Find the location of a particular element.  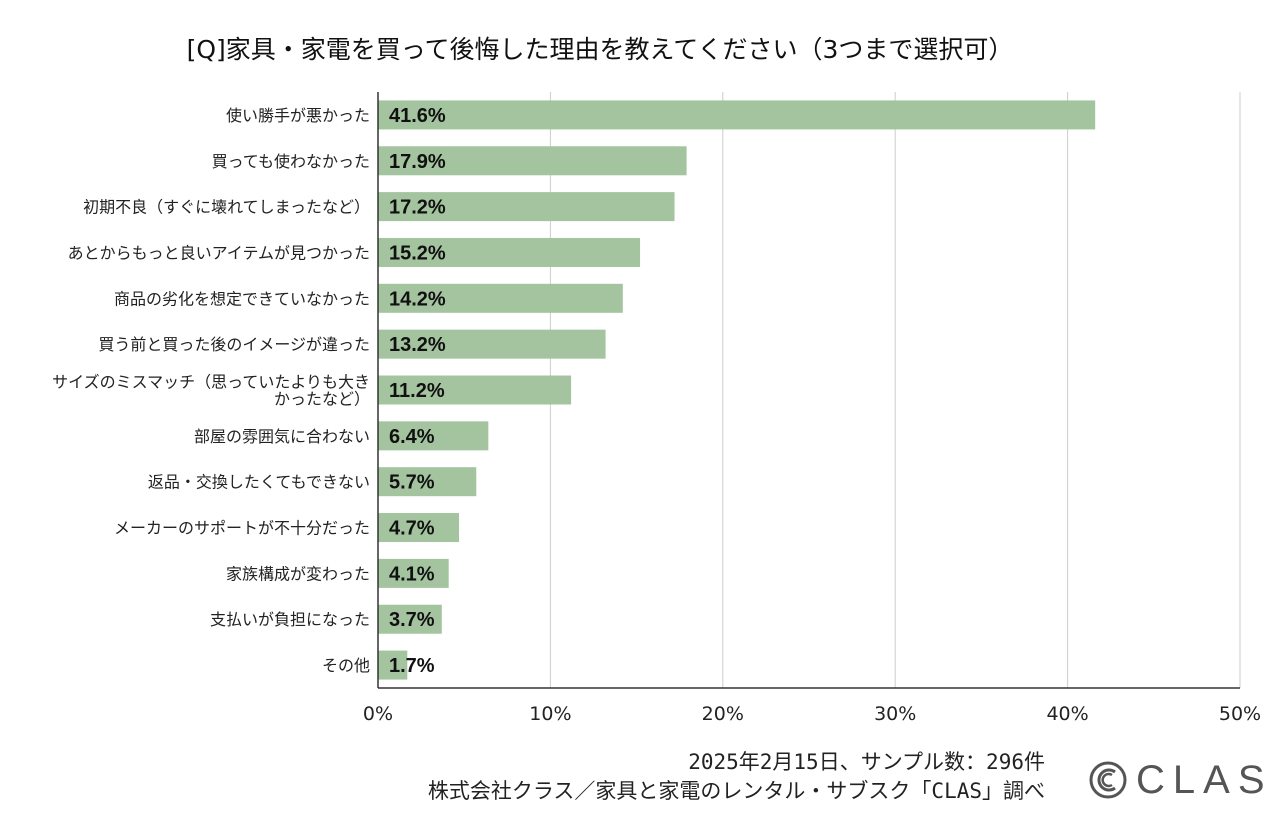

data-label: 4.1% is located at coordinates (412, 574).